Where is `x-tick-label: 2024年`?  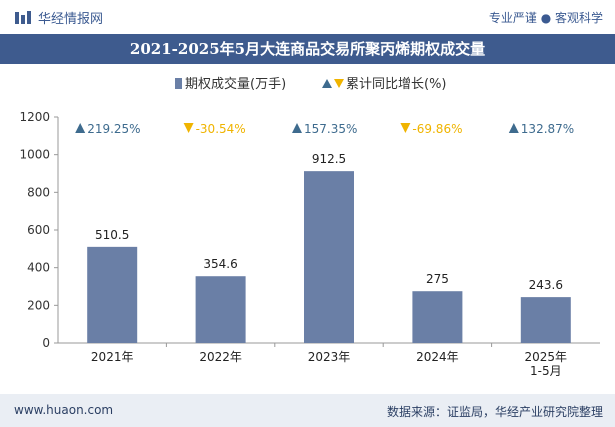
x-tick-label: 2024年 is located at coordinates (437, 357).